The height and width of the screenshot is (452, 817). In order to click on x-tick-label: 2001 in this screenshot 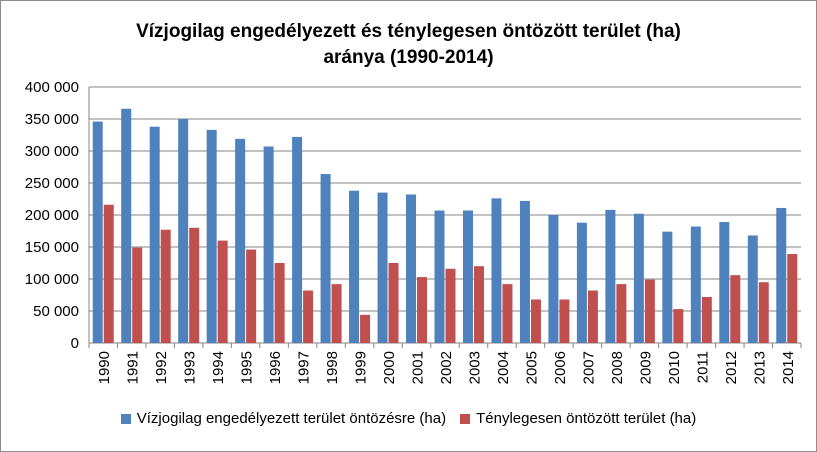, I will do `click(418, 367)`.